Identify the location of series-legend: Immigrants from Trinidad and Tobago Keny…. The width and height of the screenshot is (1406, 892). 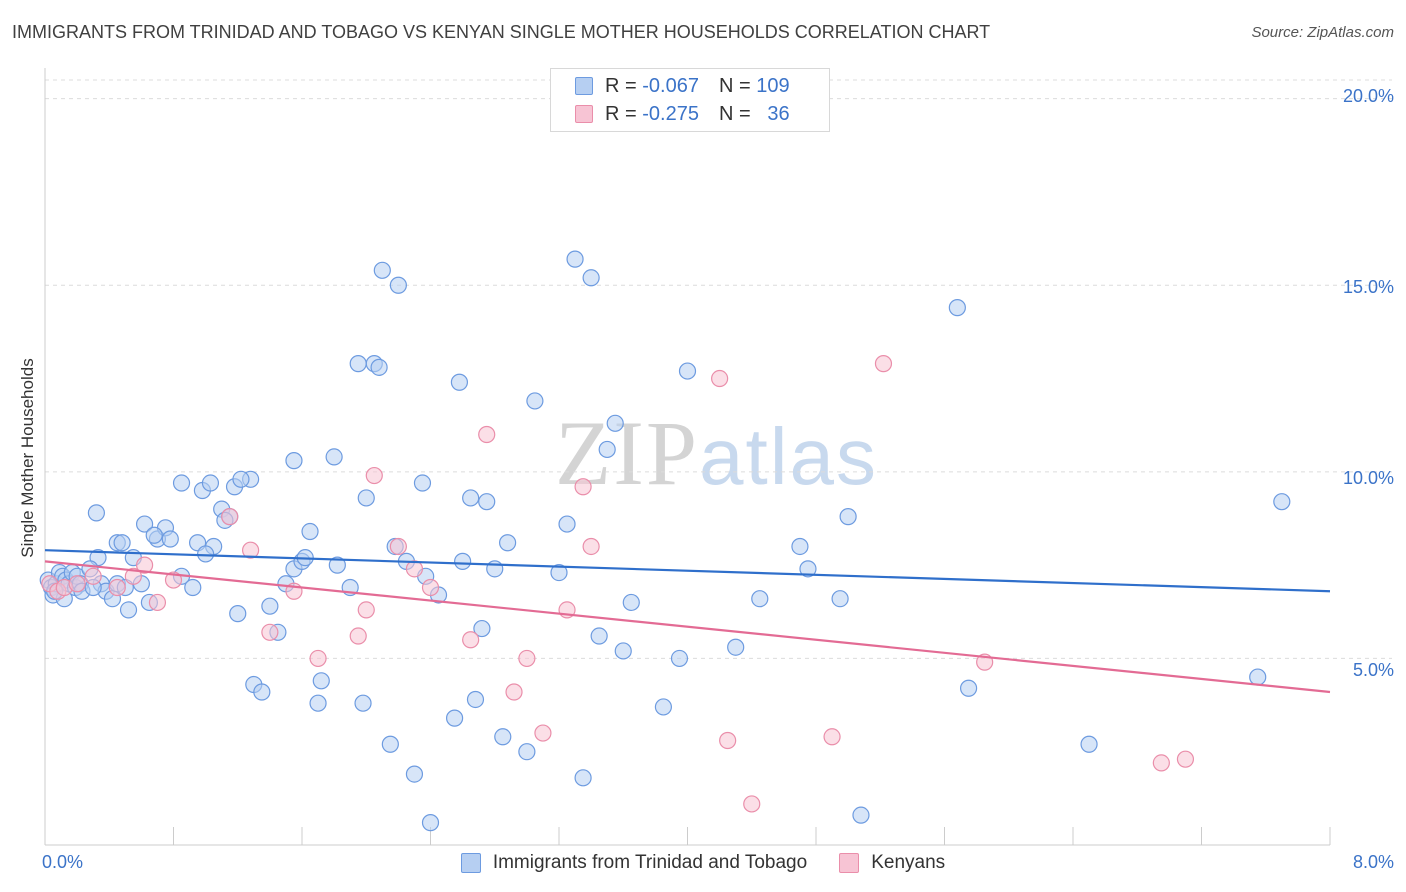
(703, 863).